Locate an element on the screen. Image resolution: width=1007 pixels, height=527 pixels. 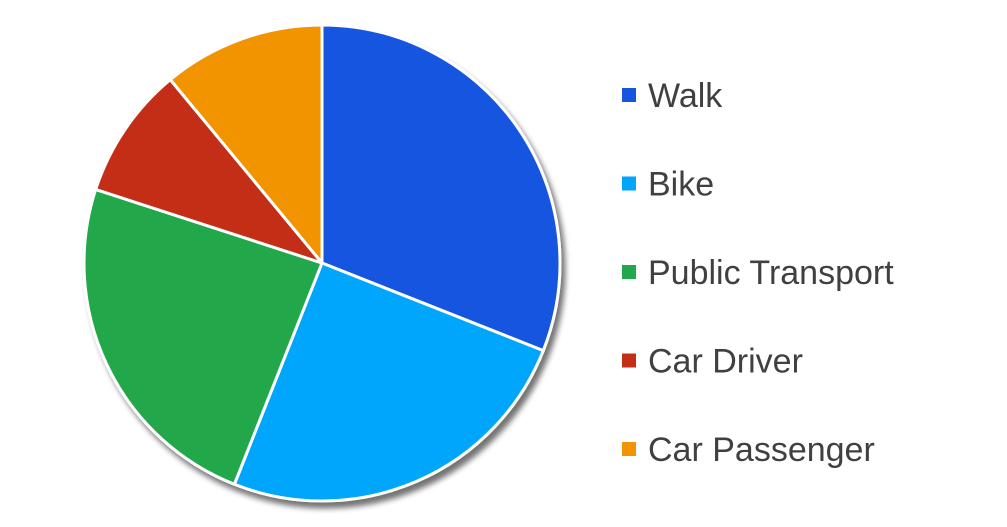
legend-label-car-passenger: Car Passenger is located at coordinates (761, 450).